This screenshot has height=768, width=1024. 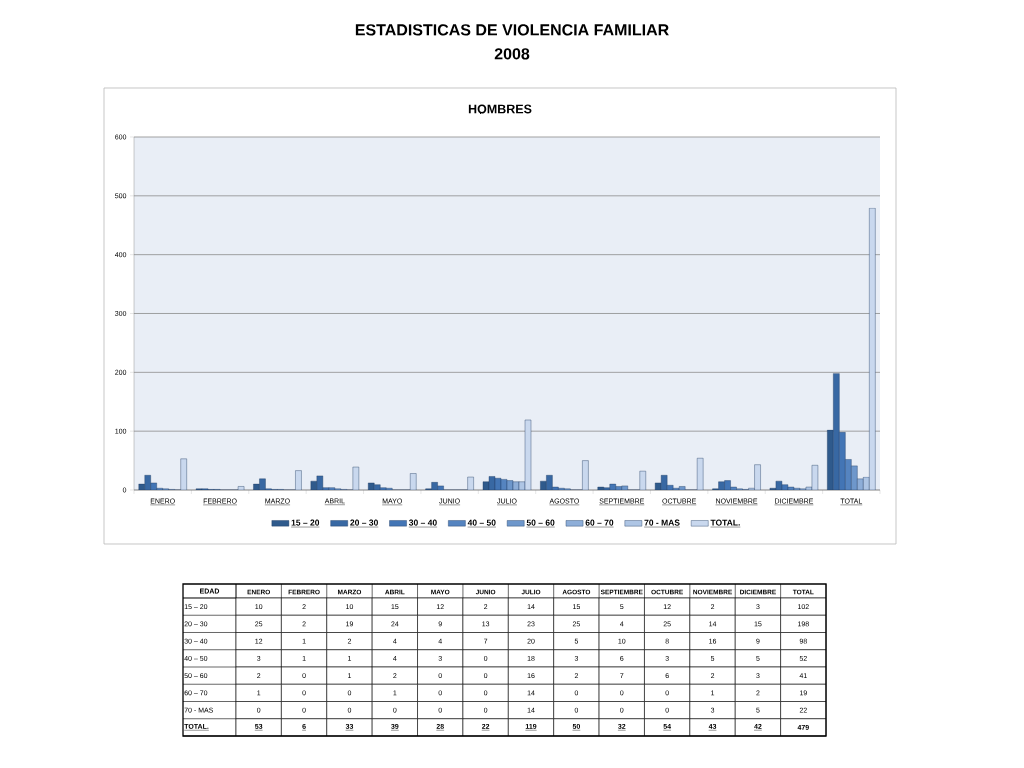 What do you see at coordinates (599, 522) in the screenshot?
I see `legend-label: 60 – 70` at bounding box center [599, 522].